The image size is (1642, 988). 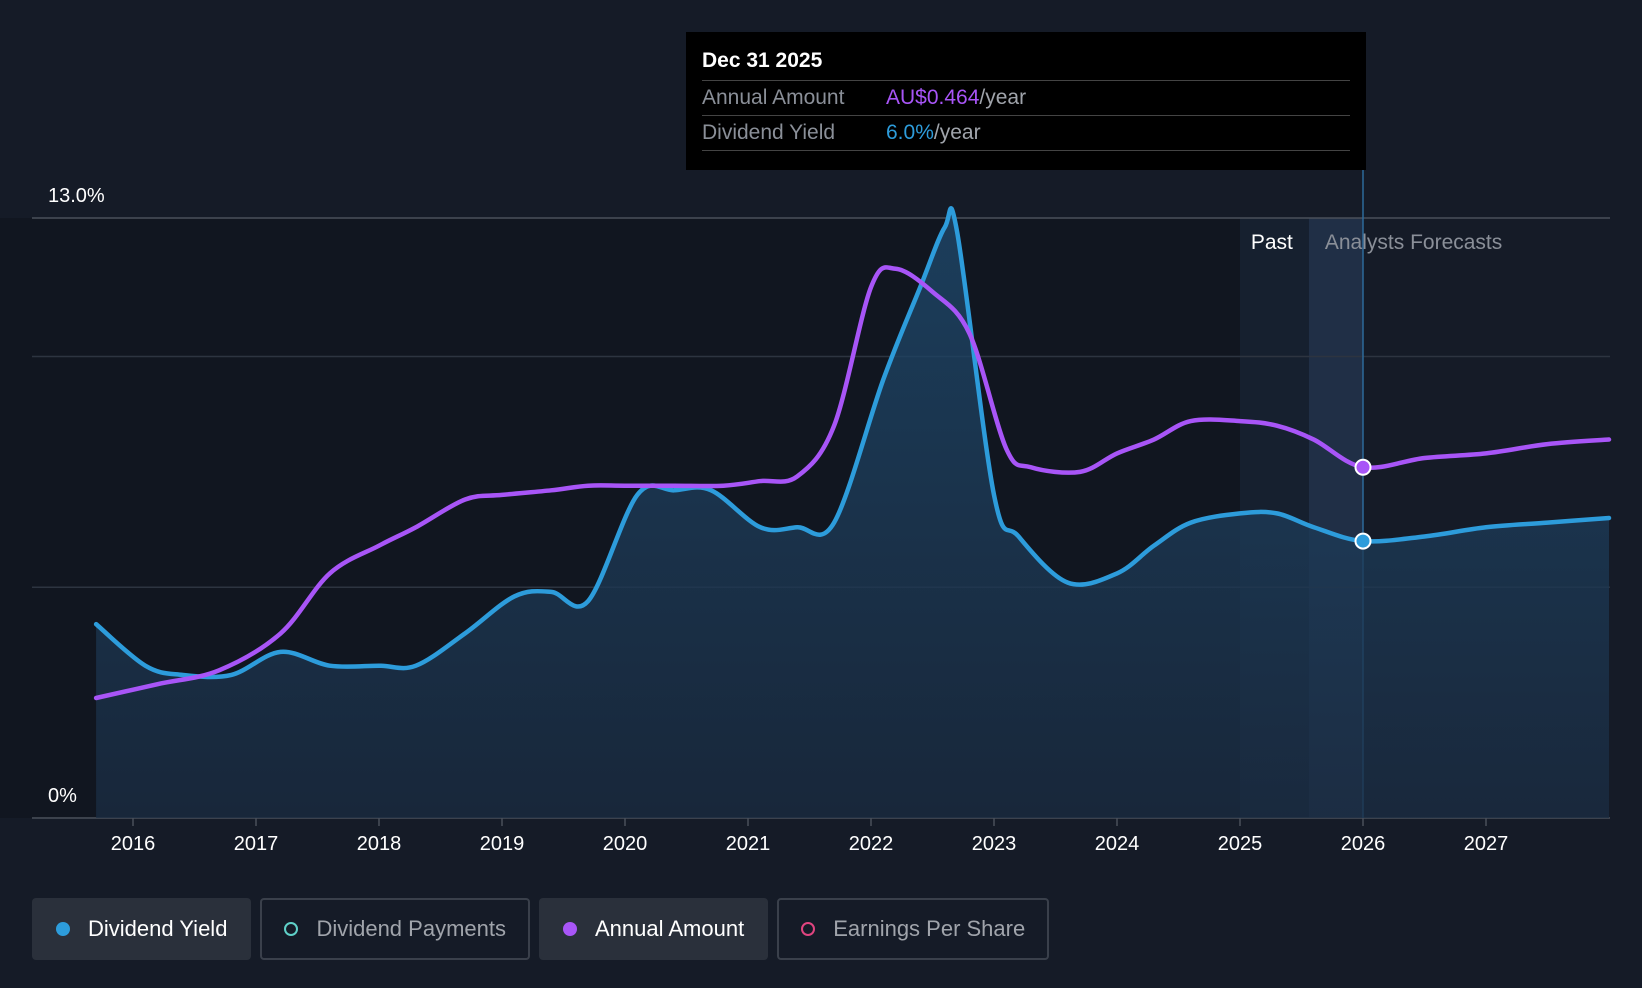 What do you see at coordinates (291, 929) in the screenshot?
I see `legend-dividend-payments-dot-icon` at bounding box center [291, 929].